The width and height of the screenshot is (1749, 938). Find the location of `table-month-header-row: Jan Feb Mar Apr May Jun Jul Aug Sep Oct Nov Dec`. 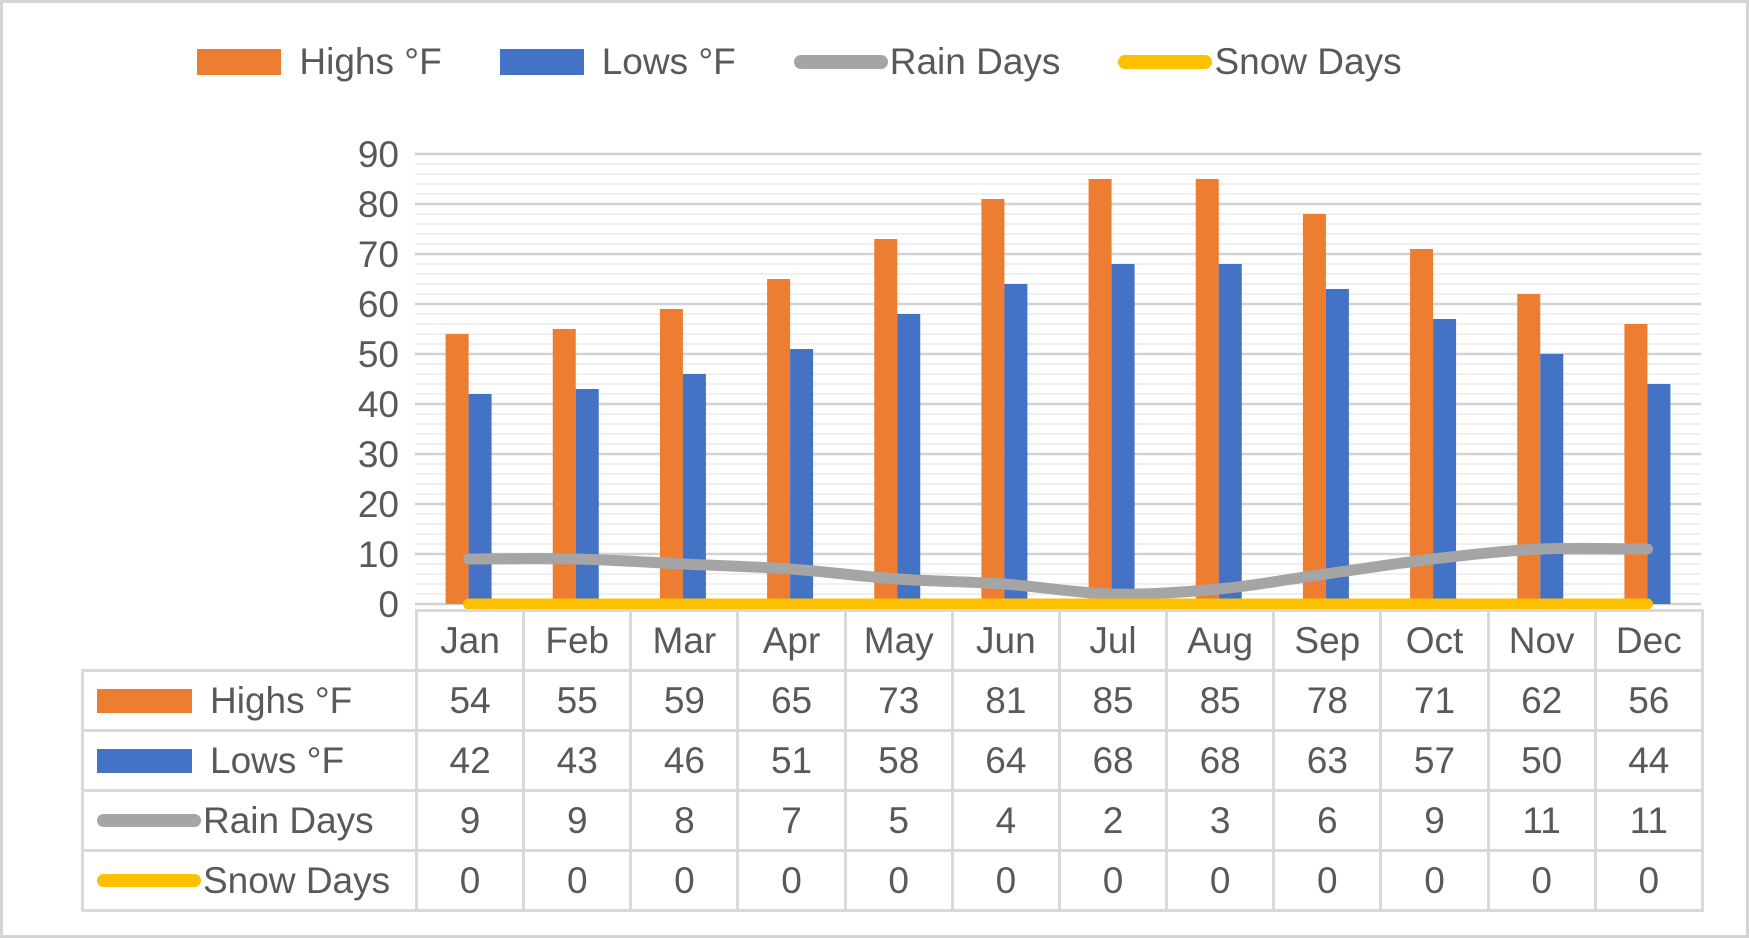

table-month-header-row: Jan Feb Mar Apr May Jun Jul Aug Sep Oct Nov Dec is located at coordinates (893, 640).